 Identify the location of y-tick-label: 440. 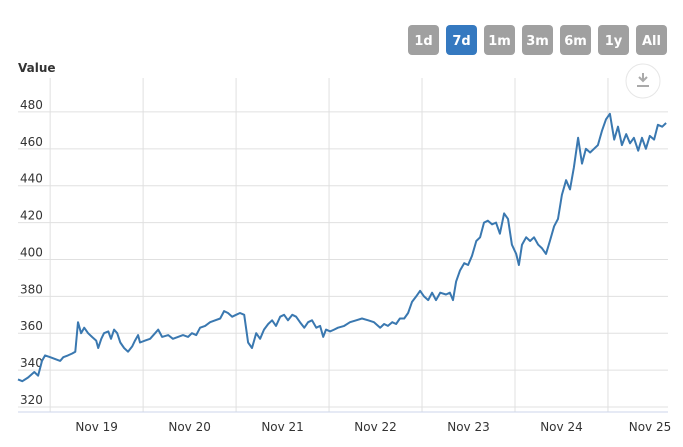
(31, 179).